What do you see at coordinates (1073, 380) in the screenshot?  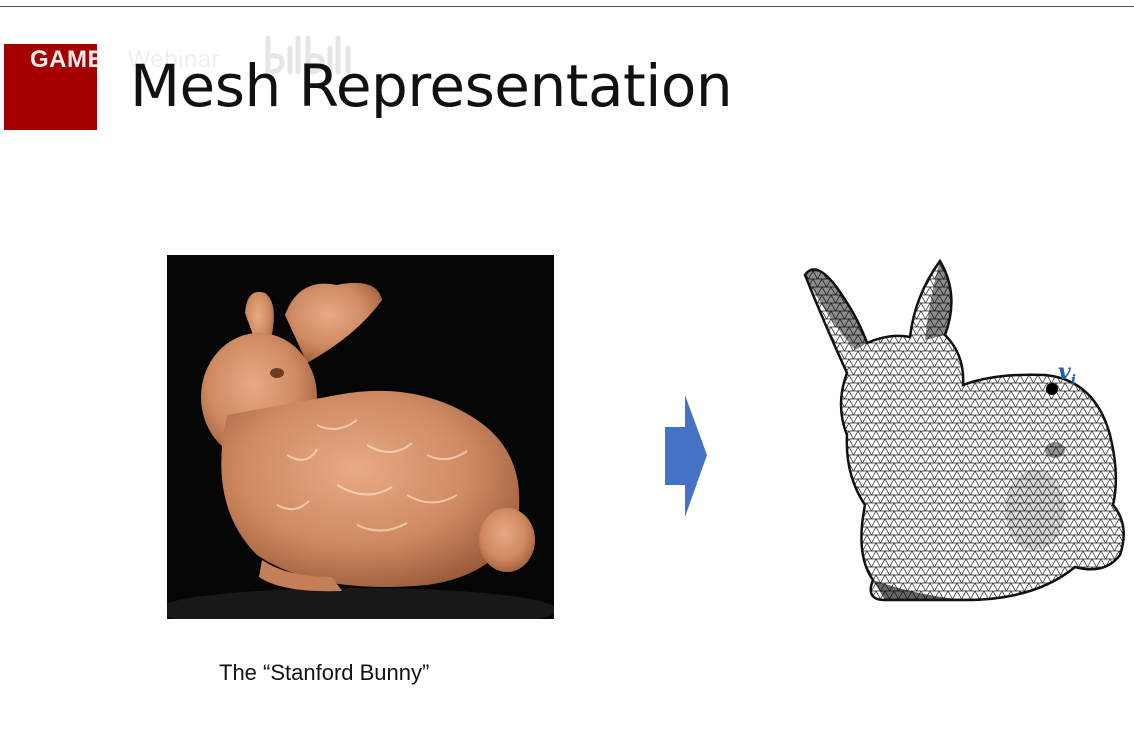 I see `vertex-label-sub: i` at bounding box center [1073, 380].